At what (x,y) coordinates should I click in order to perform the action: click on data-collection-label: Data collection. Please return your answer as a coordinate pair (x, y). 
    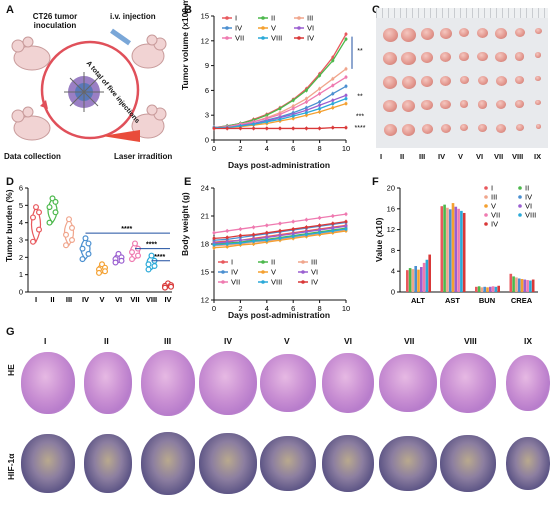
    Looking at the image, I should click on (32, 156).